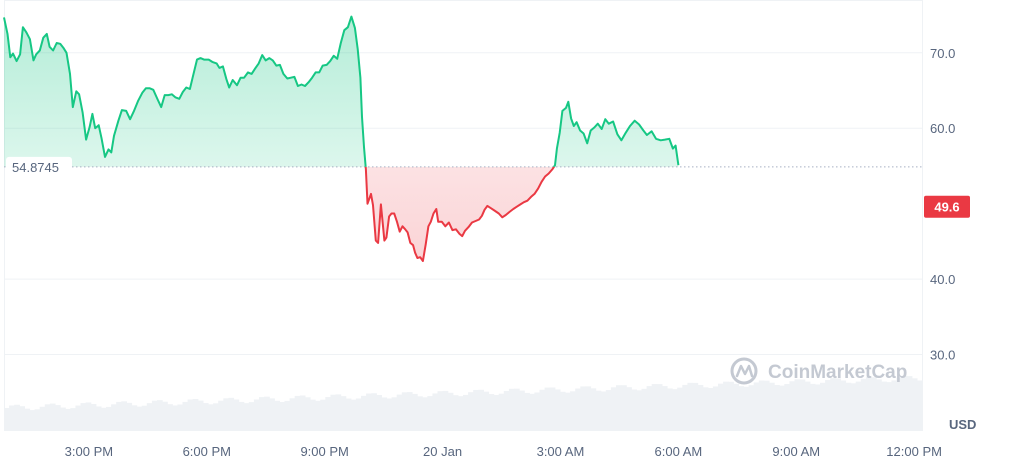 The image size is (1014, 471). Describe the element at coordinates (89, 451) in the screenshot. I see `x-tick-label: 3:00 PM` at that location.